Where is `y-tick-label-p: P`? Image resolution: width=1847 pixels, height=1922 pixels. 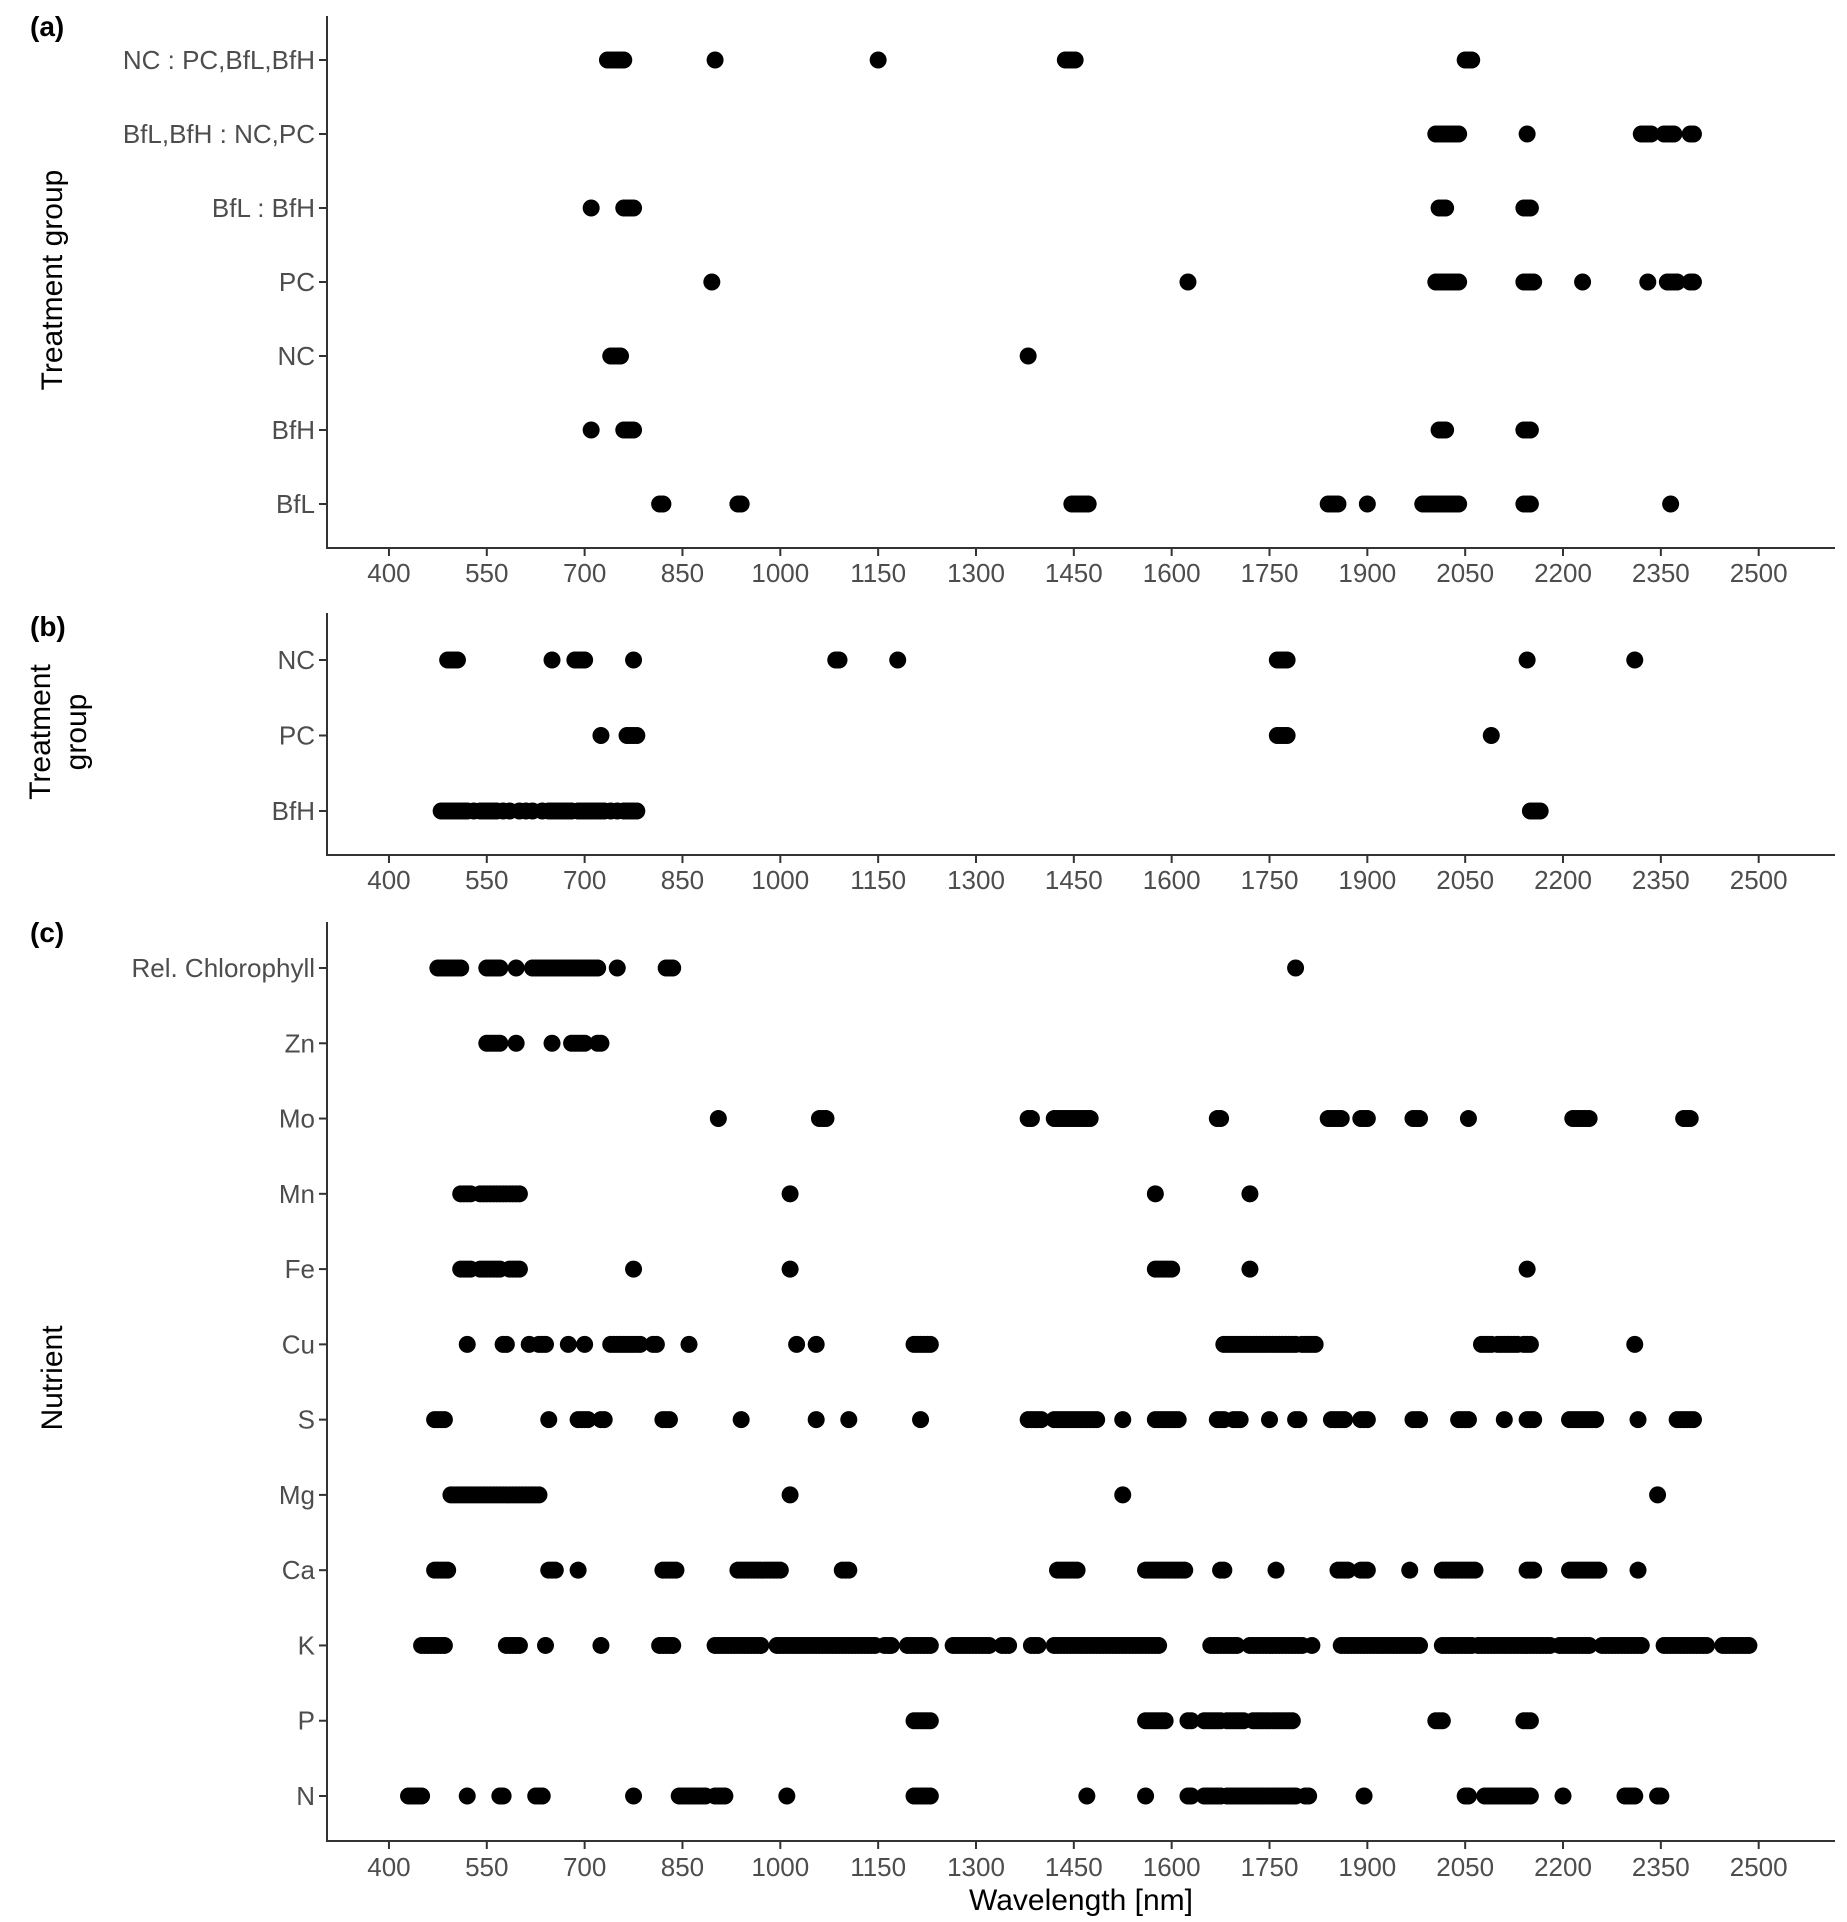
y-tick-label-p: P is located at coordinates (306, 1721).